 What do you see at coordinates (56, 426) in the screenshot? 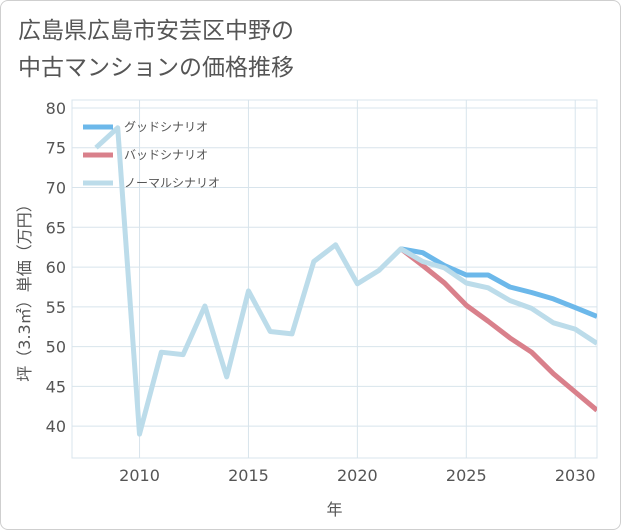
I see `y-tick-label: 40` at bounding box center [56, 426].